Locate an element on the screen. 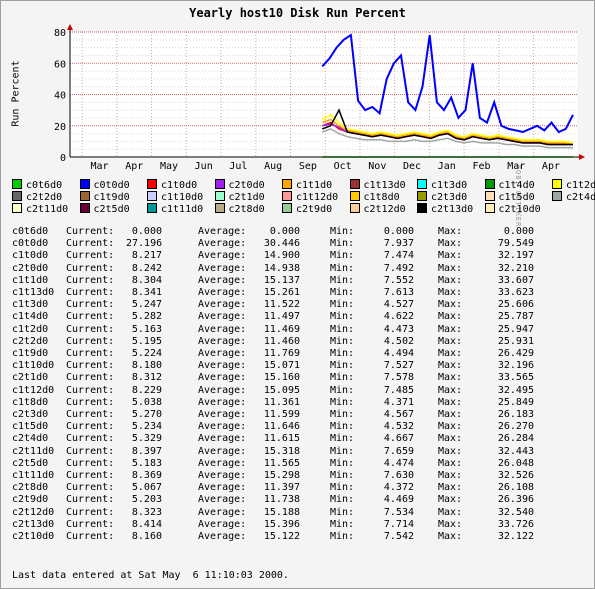 This screenshot has height=589, width=595. legend-label: c0t0d0 is located at coordinates (111, 185).